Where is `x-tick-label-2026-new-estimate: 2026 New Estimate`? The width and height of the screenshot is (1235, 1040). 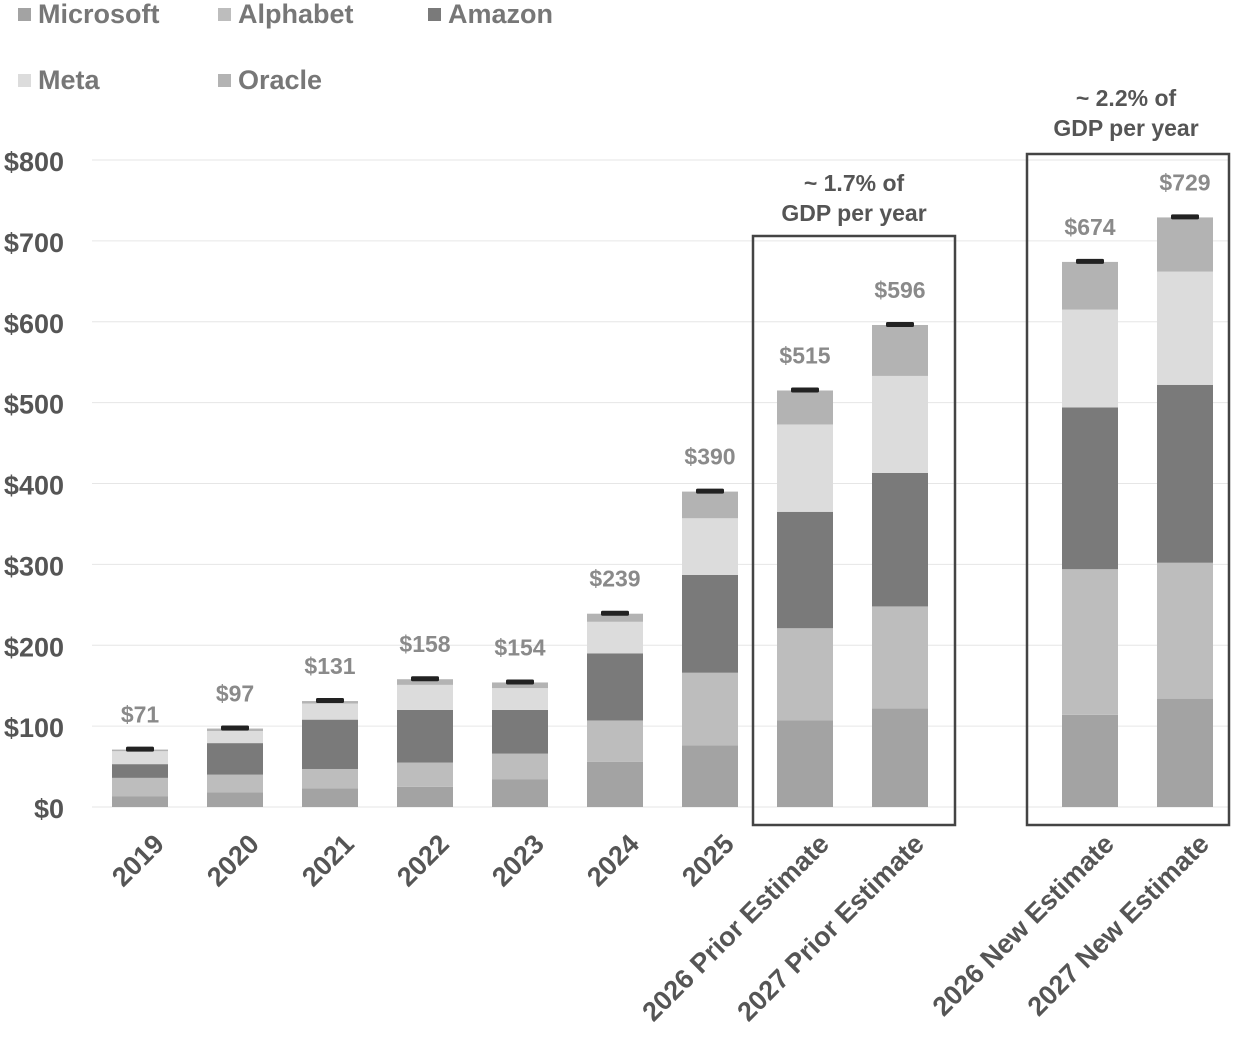
x-tick-label-2026-new-estimate: 2026 New Estimate is located at coordinates (1023, 925).